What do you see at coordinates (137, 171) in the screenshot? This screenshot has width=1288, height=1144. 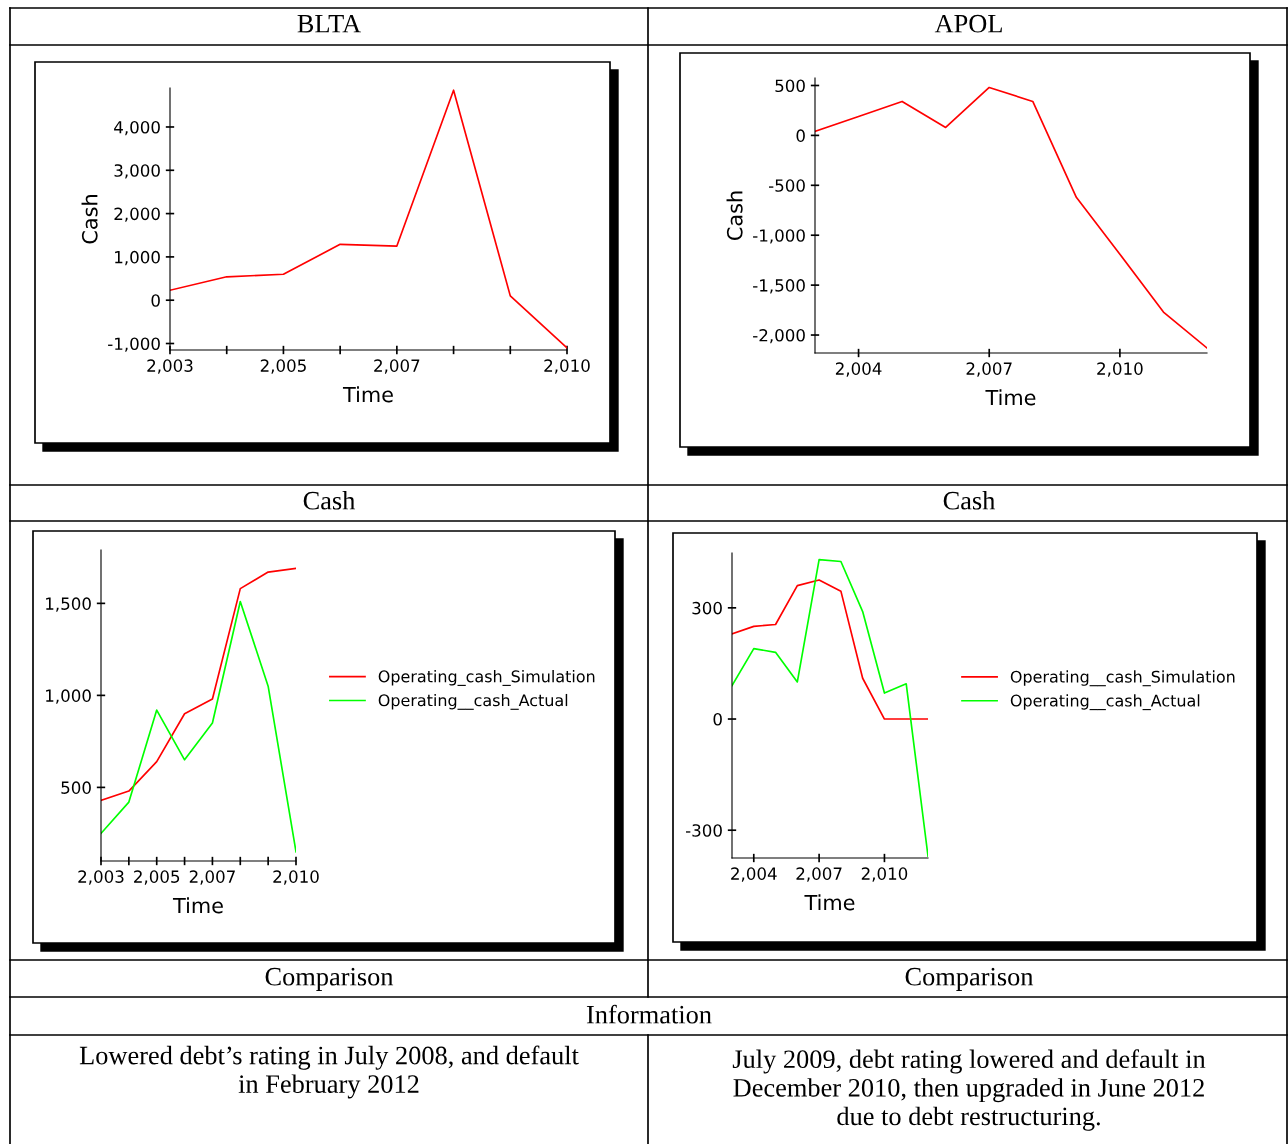 I see `y-tick-label: 3,000` at bounding box center [137, 171].